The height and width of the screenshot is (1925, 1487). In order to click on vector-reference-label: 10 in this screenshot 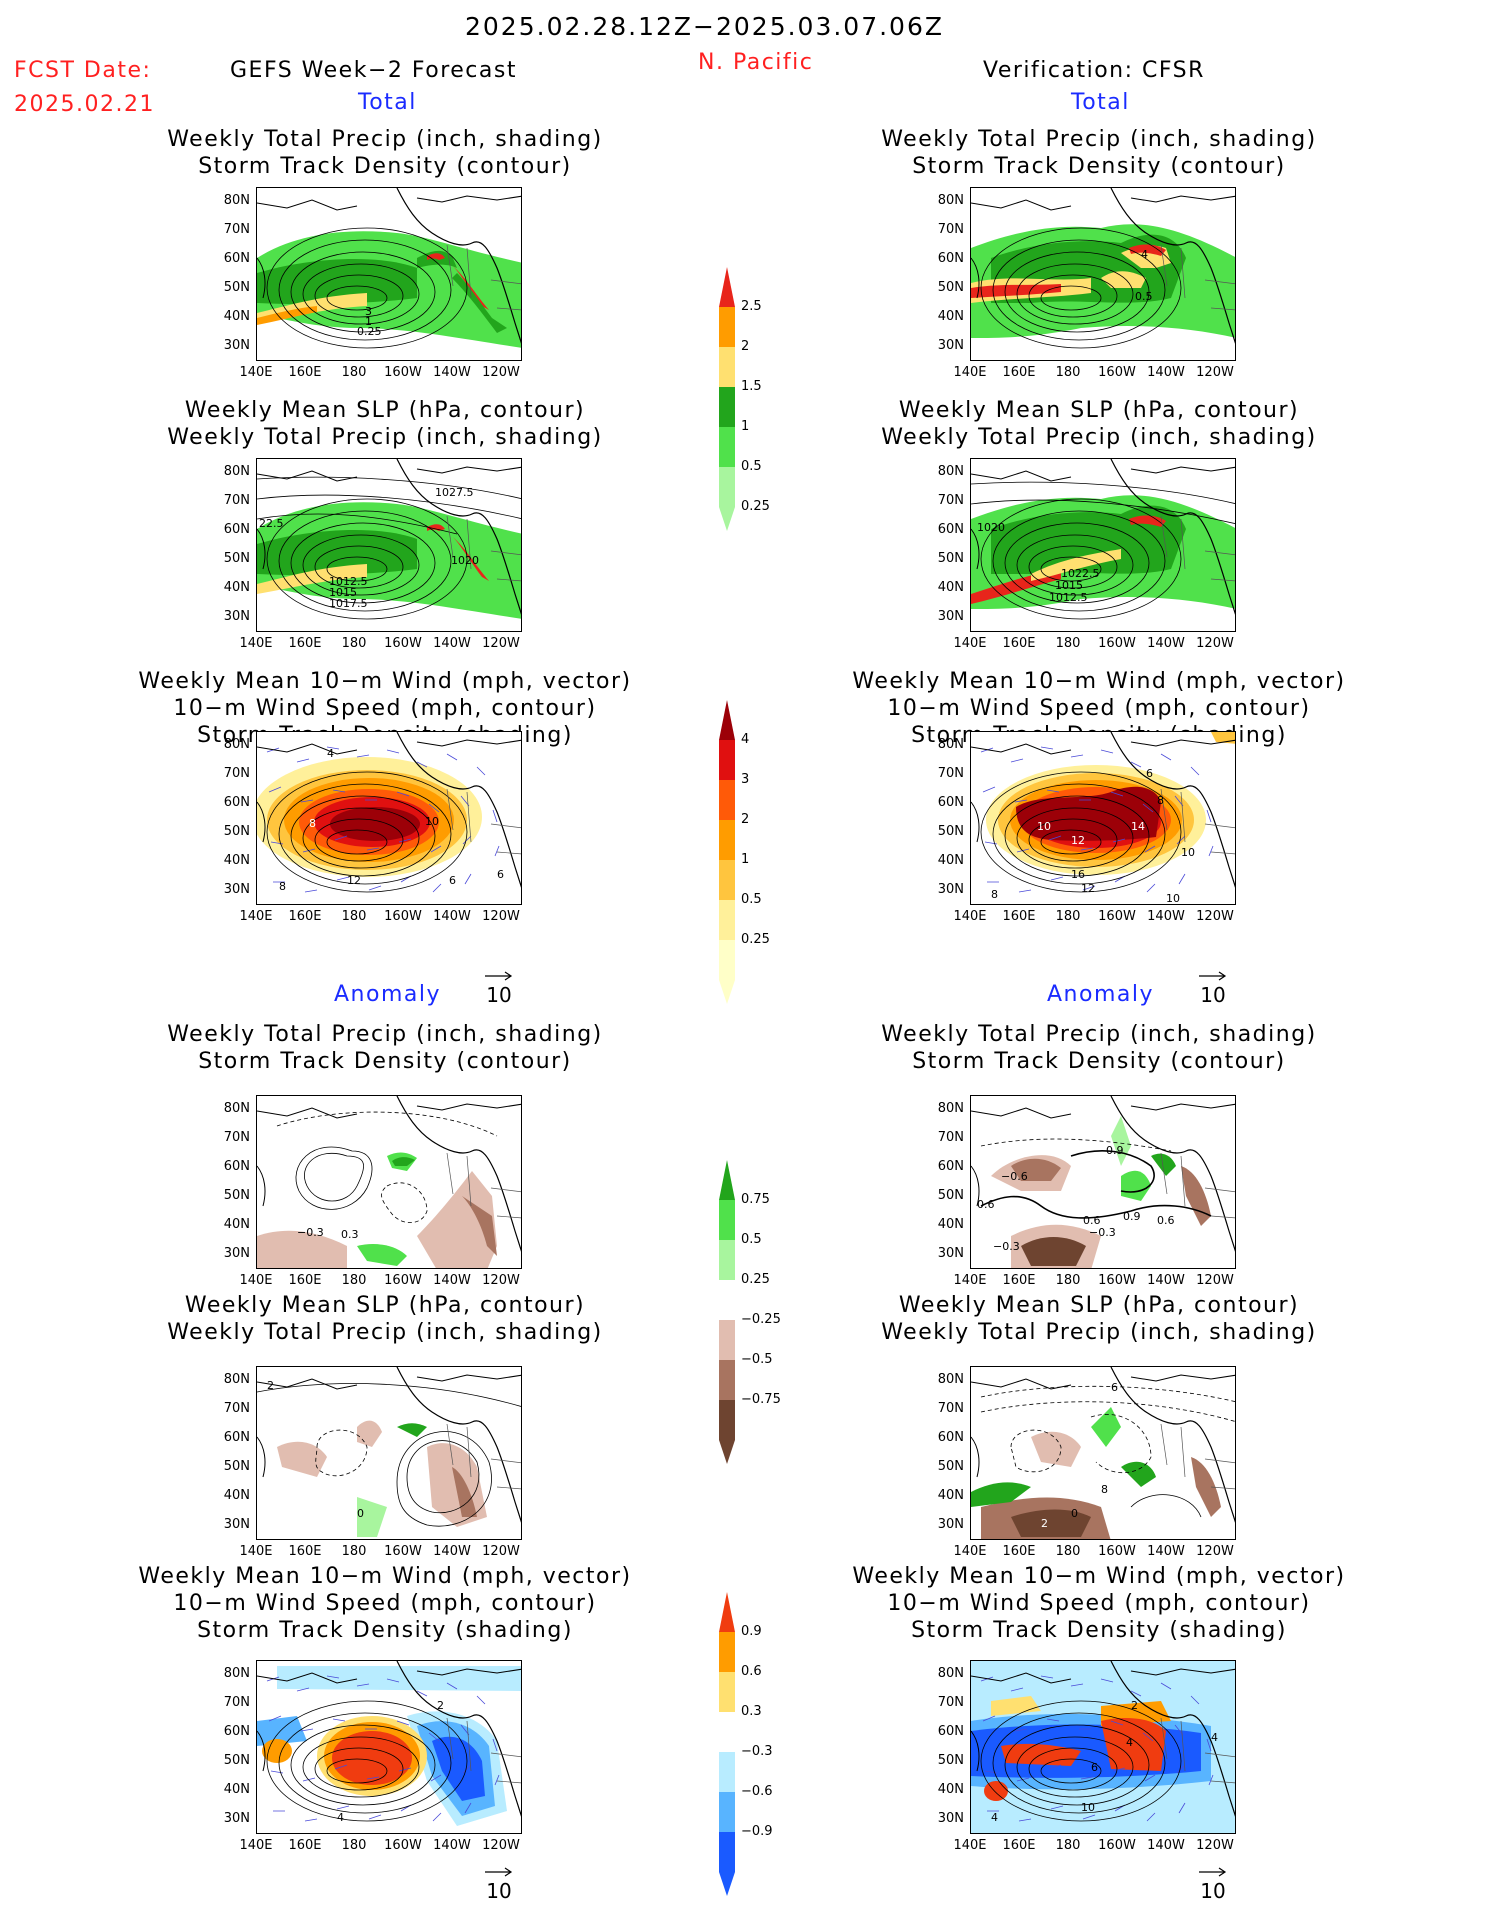, I will do `click(499, 1891)`.